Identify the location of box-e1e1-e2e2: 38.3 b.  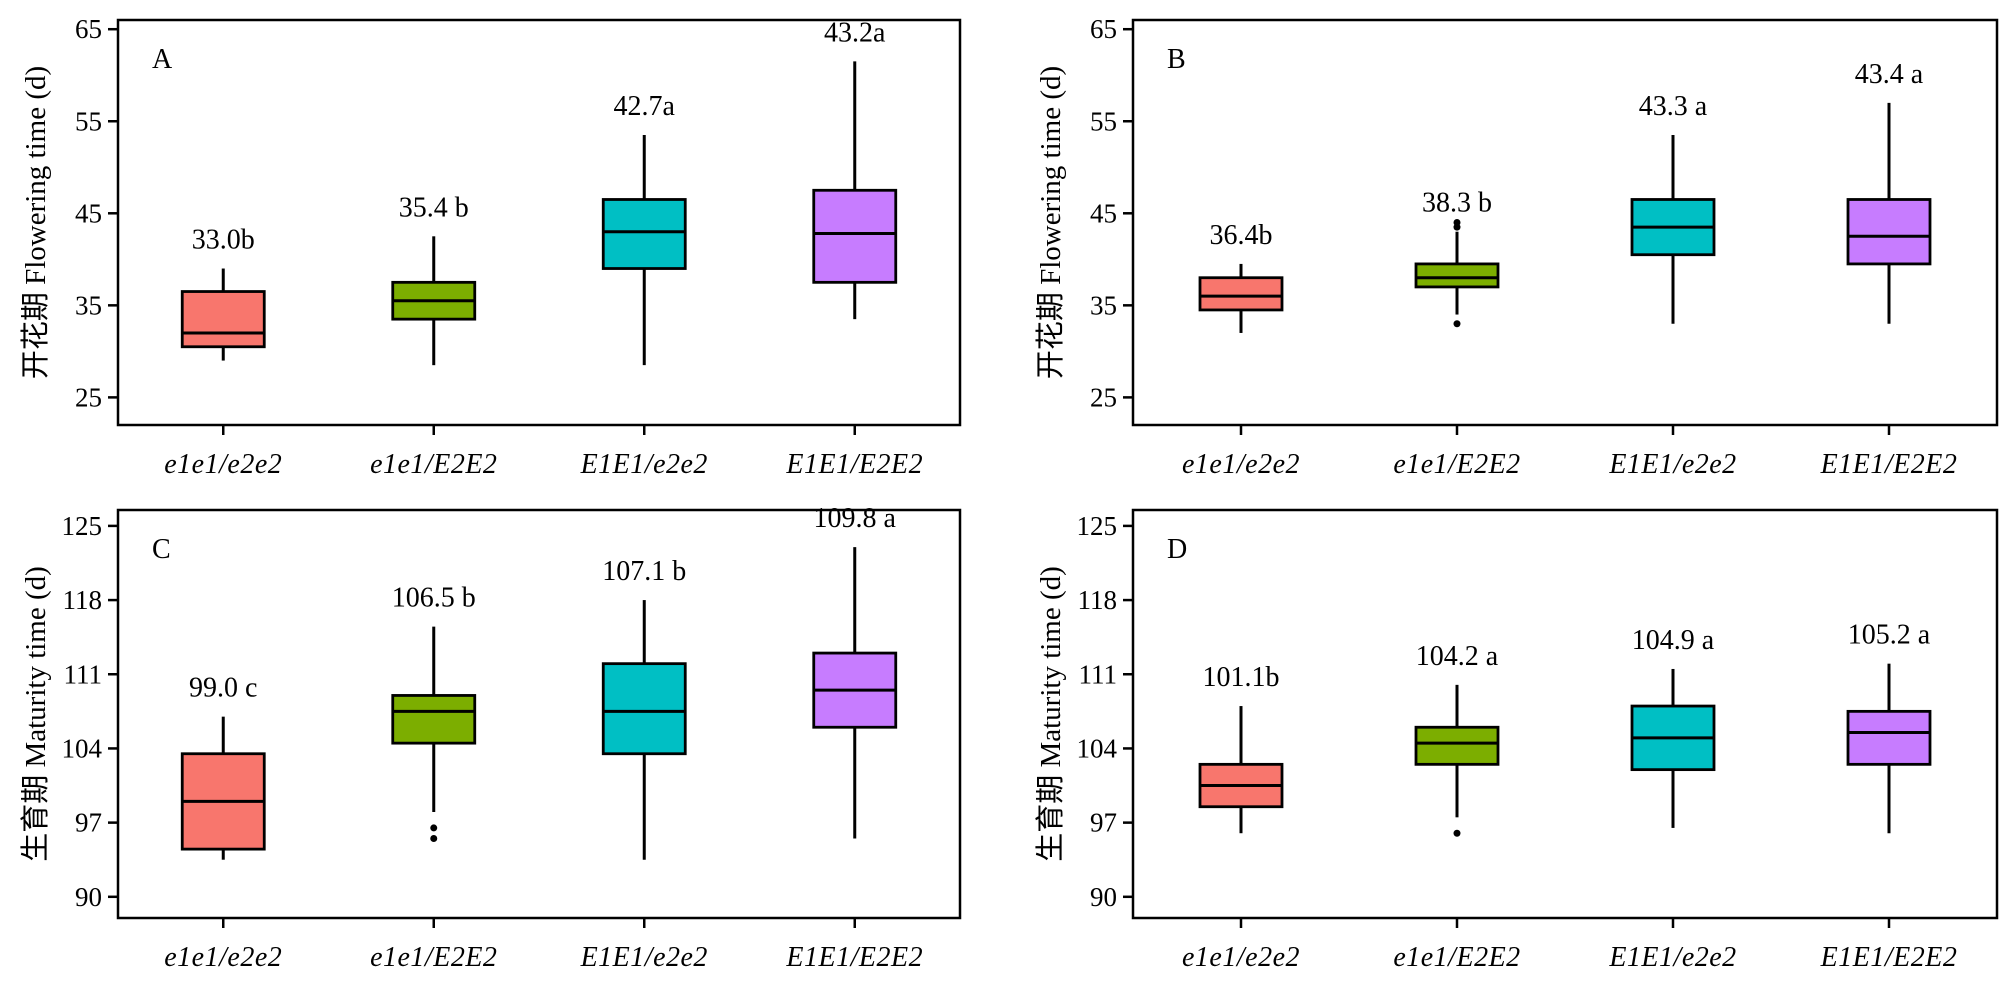
(1457, 258).